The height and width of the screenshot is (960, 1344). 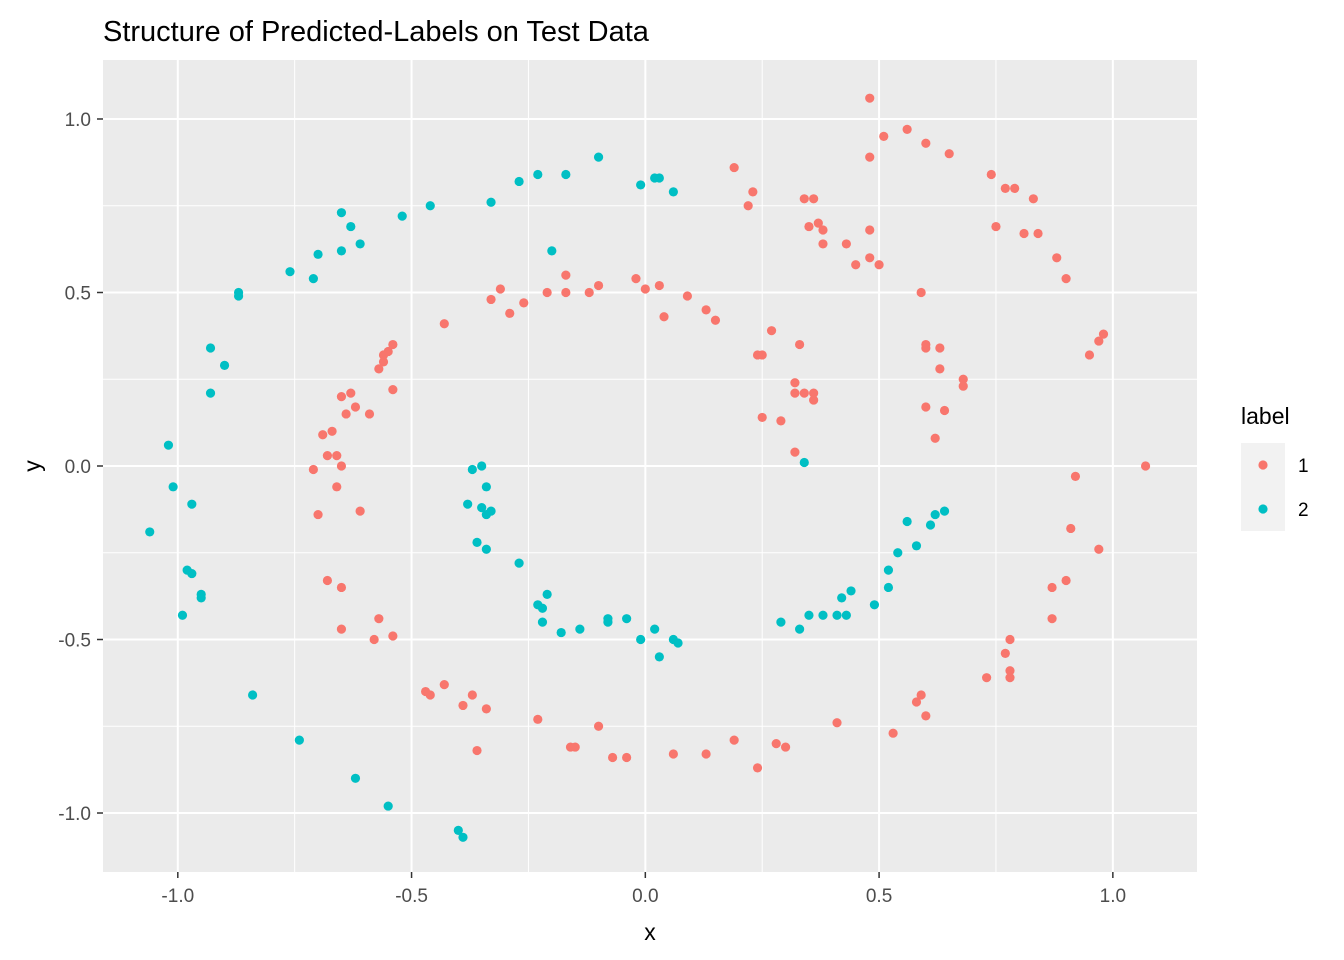 What do you see at coordinates (411, 896) in the screenshot?
I see `x-tick-label: -0.5` at bounding box center [411, 896].